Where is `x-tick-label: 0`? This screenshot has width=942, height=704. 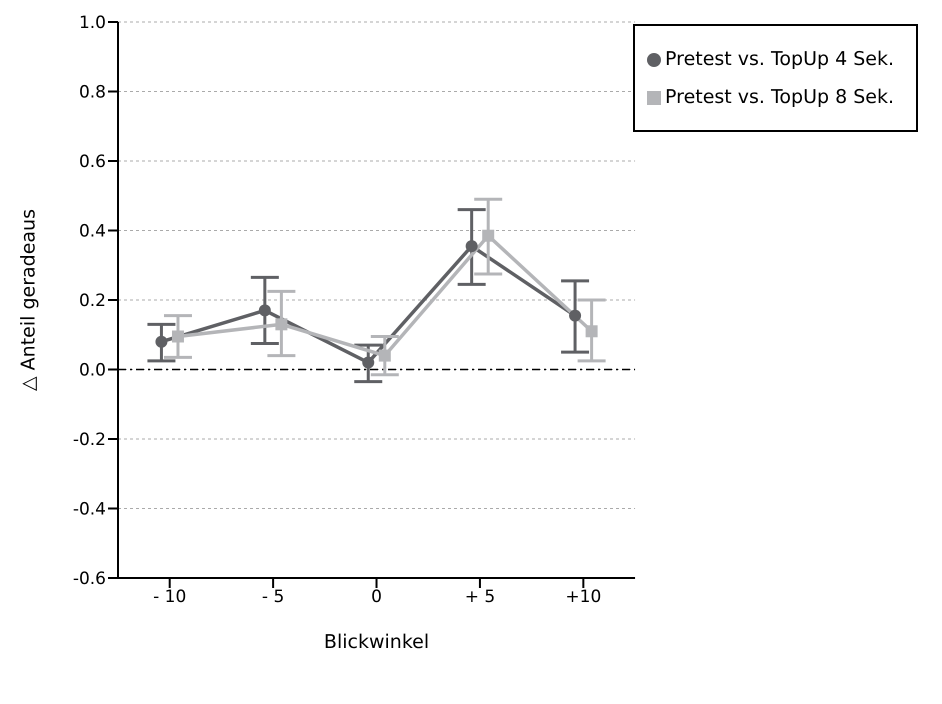 x-tick-label: 0 is located at coordinates (376, 597).